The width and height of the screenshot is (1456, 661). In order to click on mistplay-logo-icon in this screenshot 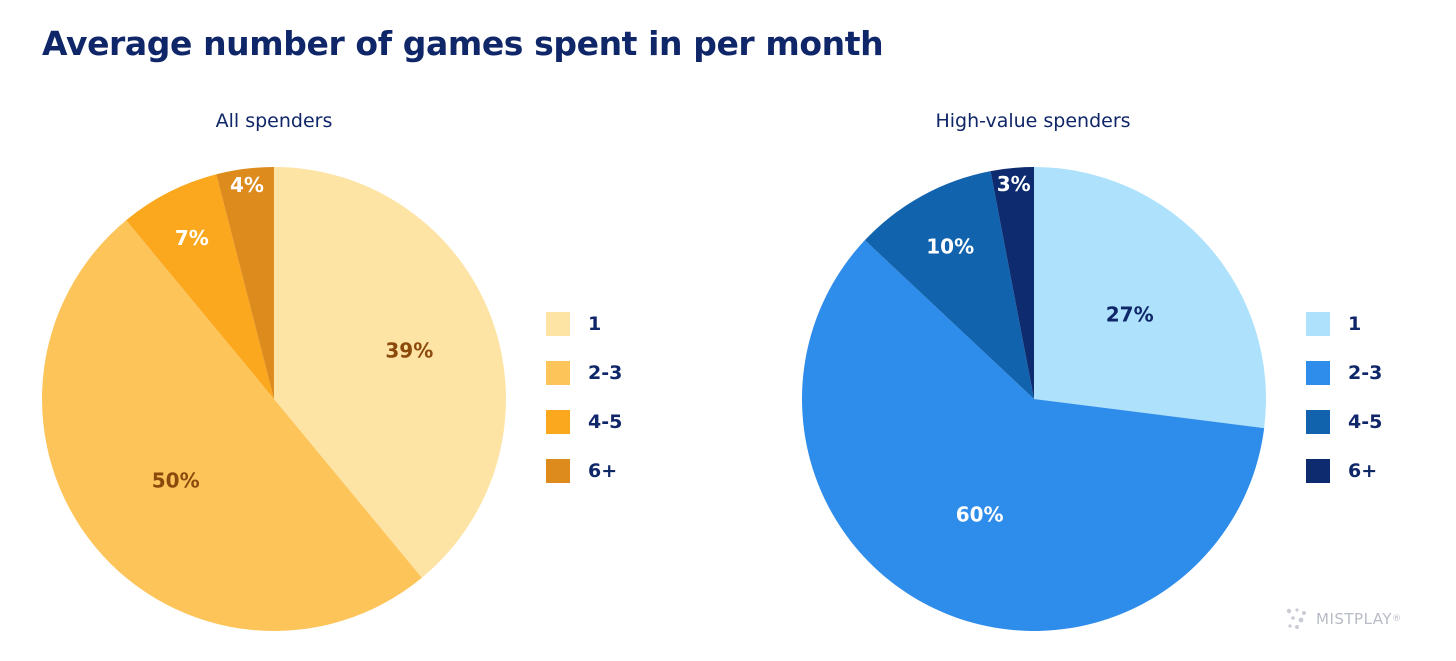, I will do `click(1296, 618)`.